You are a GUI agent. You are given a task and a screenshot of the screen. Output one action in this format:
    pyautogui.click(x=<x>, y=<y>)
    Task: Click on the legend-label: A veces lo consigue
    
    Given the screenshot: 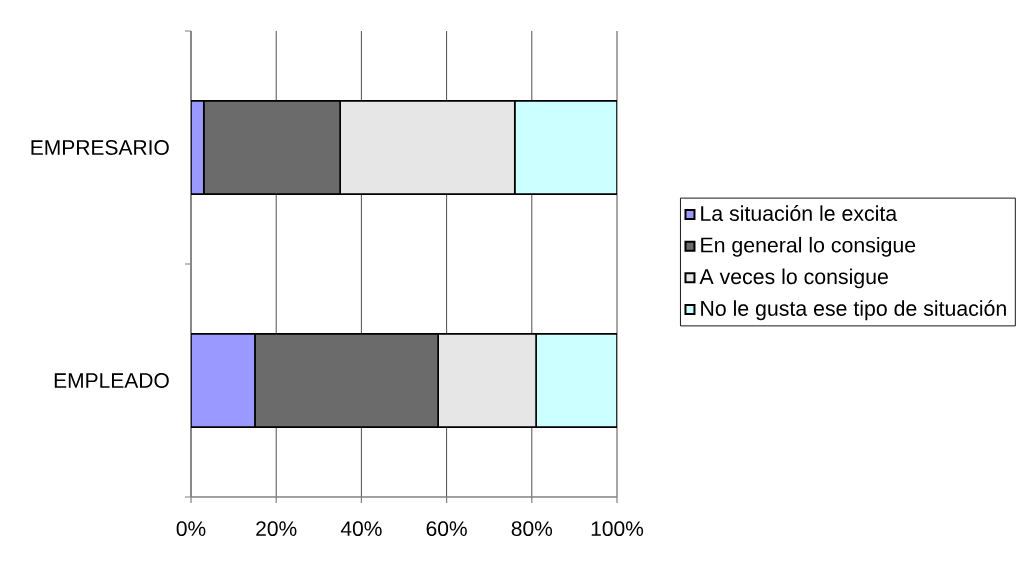 What is the action you would take?
    pyautogui.click(x=793, y=278)
    